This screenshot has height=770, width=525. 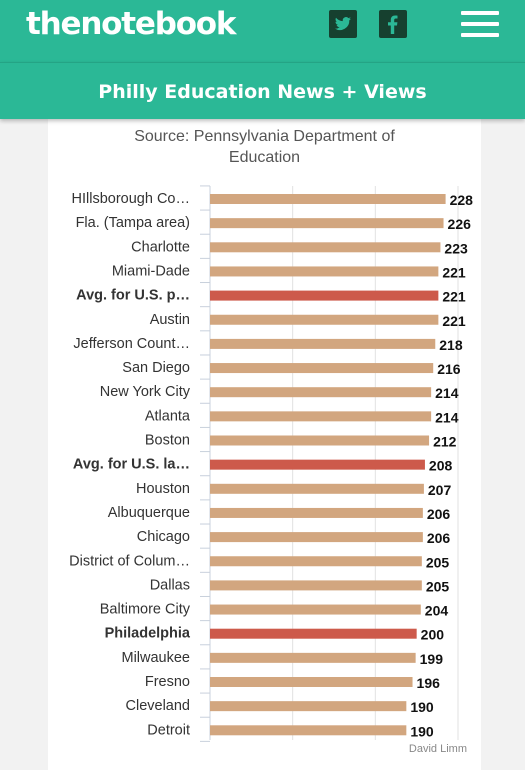 What do you see at coordinates (145, 610) in the screenshot?
I see `category-label: Baltimore City` at bounding box center [145, 610].